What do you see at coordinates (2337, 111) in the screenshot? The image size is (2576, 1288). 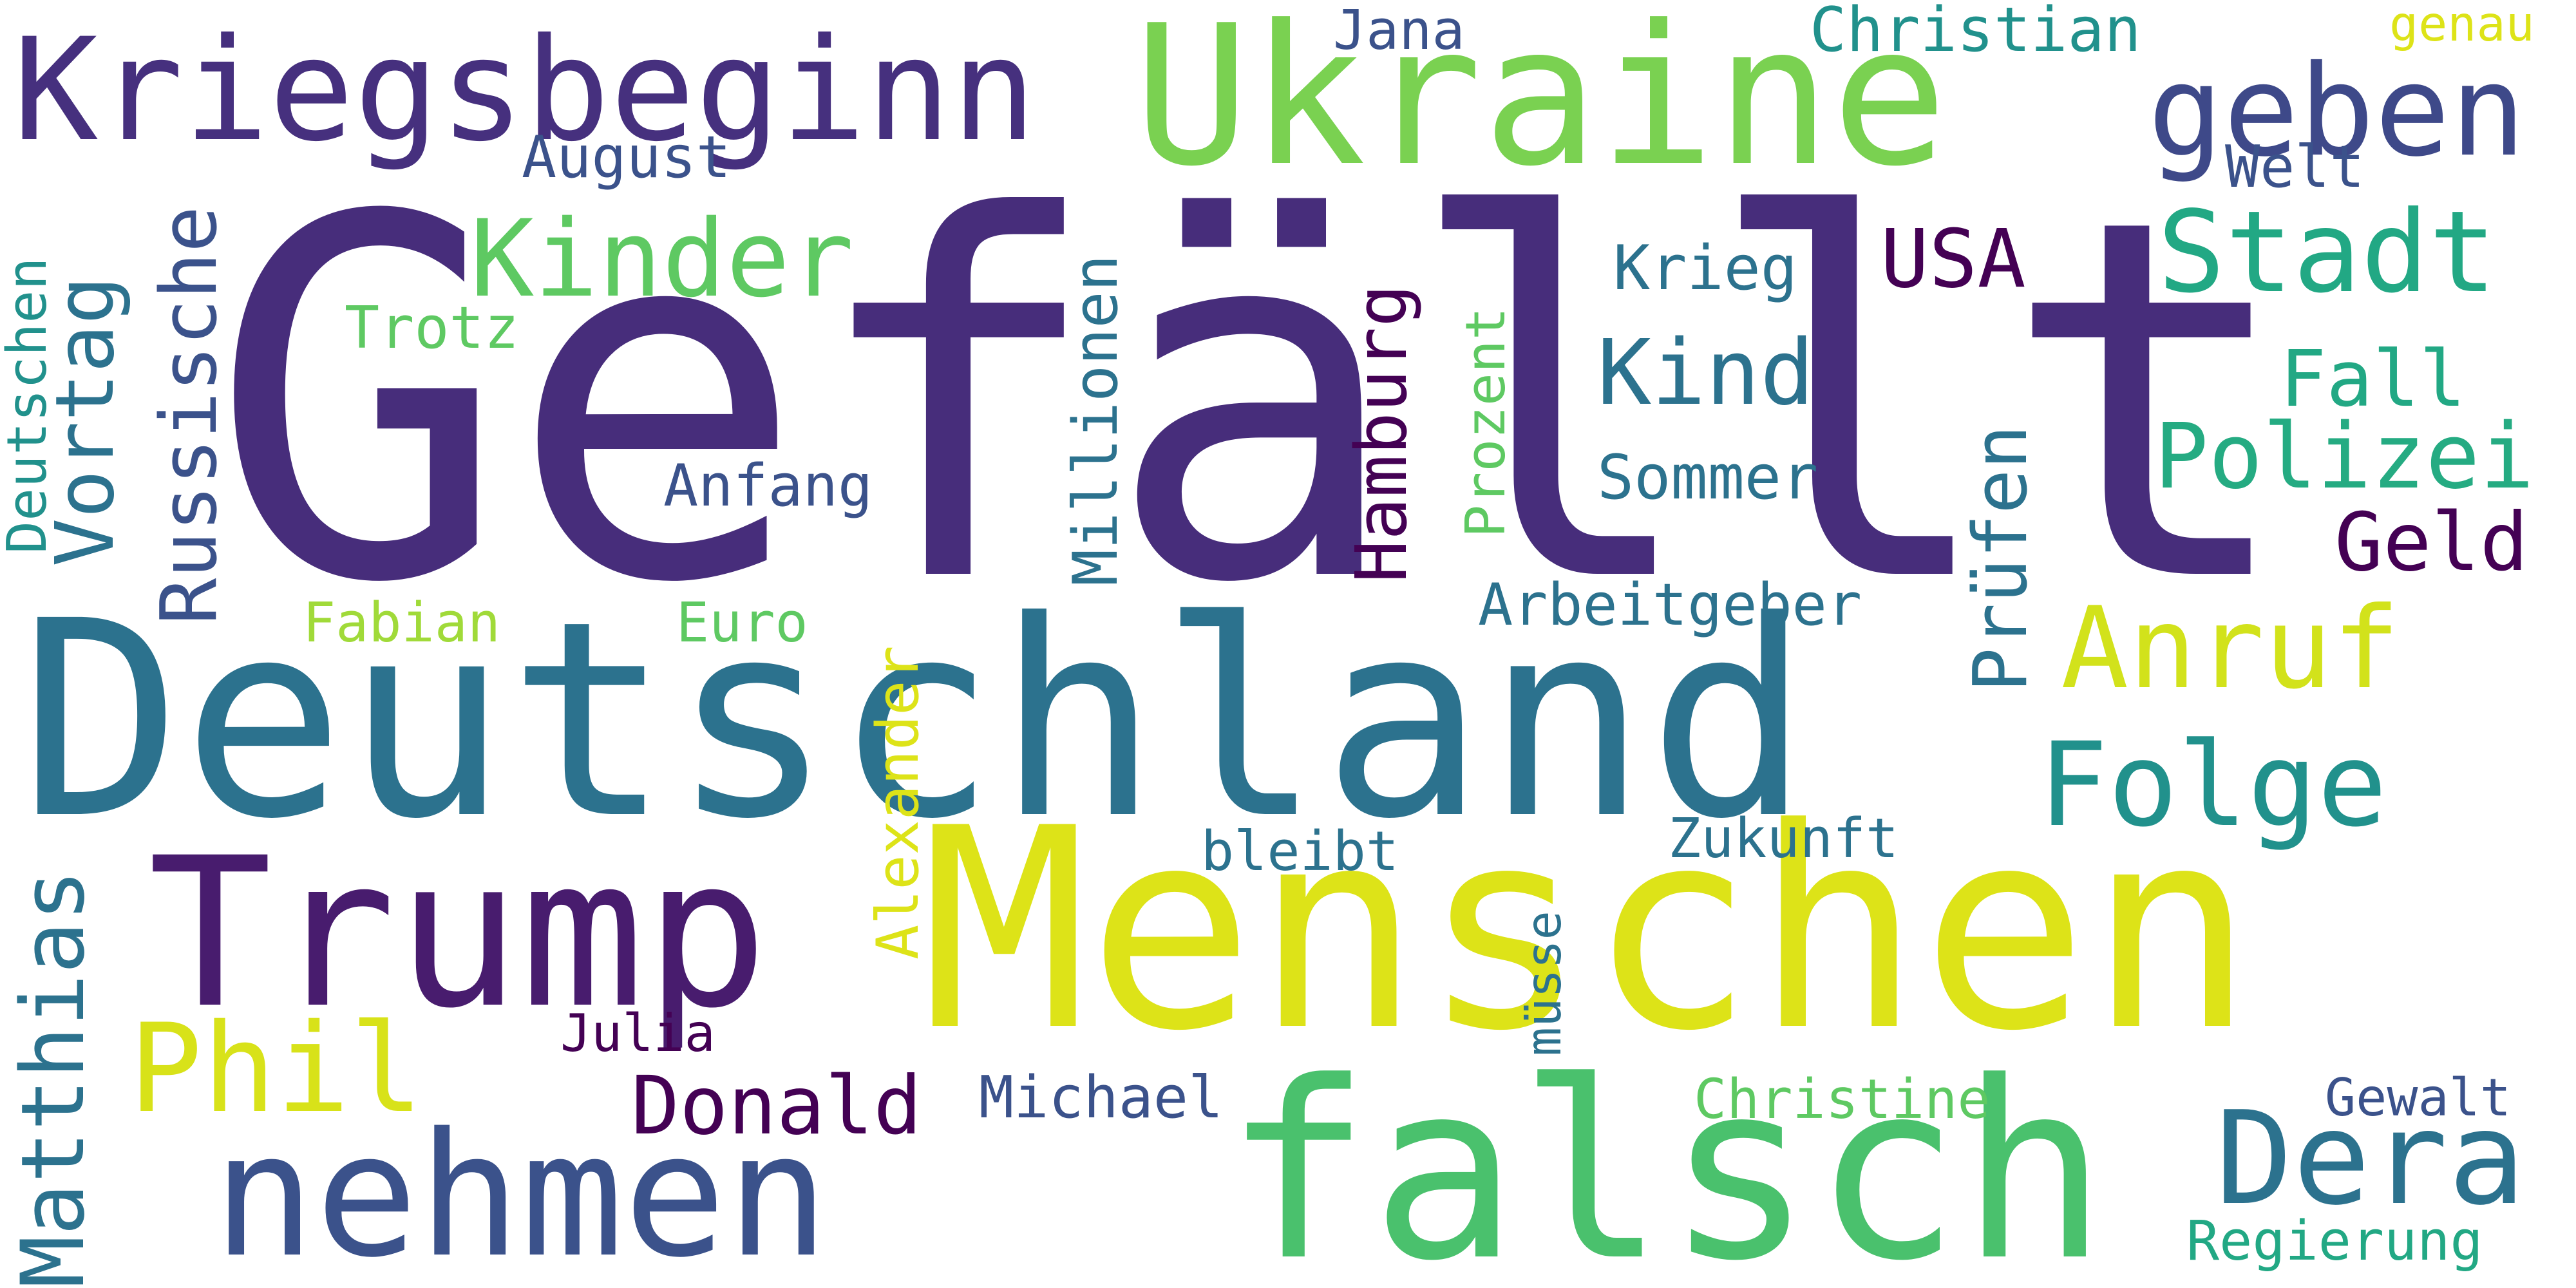 I see `word-geben: geben` at bounding box center [2337, 111].